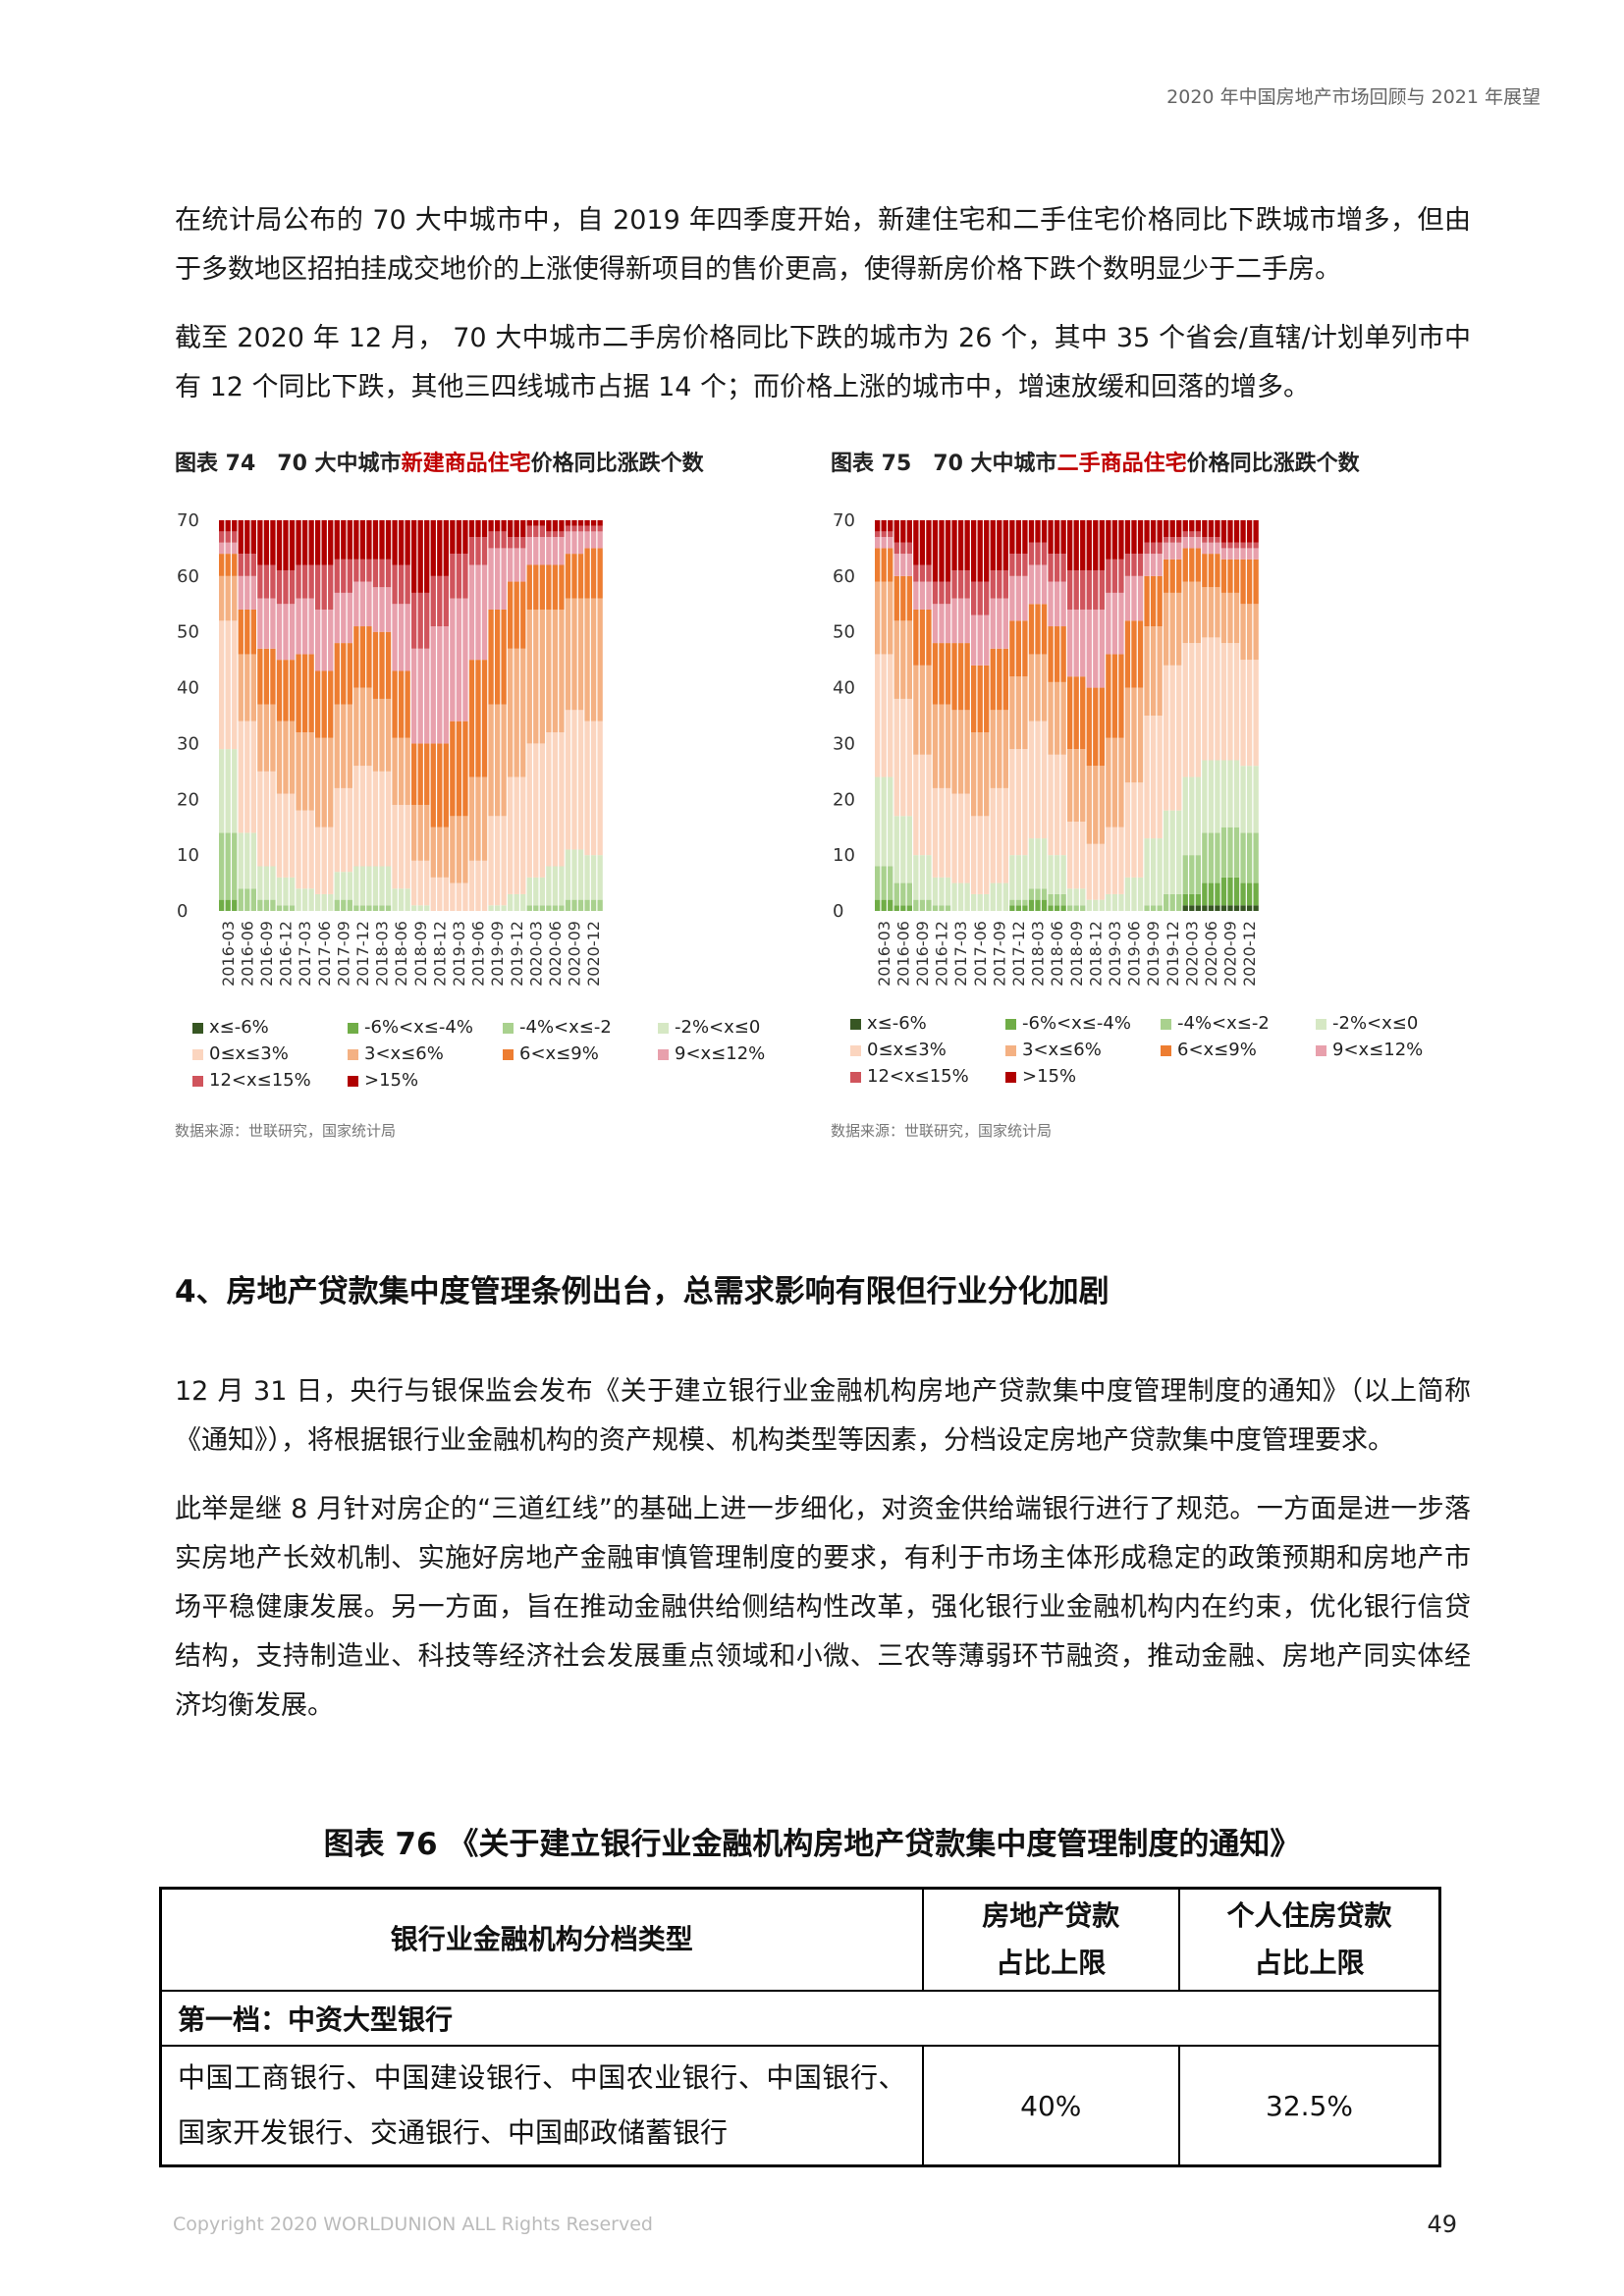 Image resolution: width=1624 pixels, height=2296 pixels. Describe the element at coordinates (410, 1028) in the screenshot. I see `legend-item: -6%<x≤-4%` at that location.